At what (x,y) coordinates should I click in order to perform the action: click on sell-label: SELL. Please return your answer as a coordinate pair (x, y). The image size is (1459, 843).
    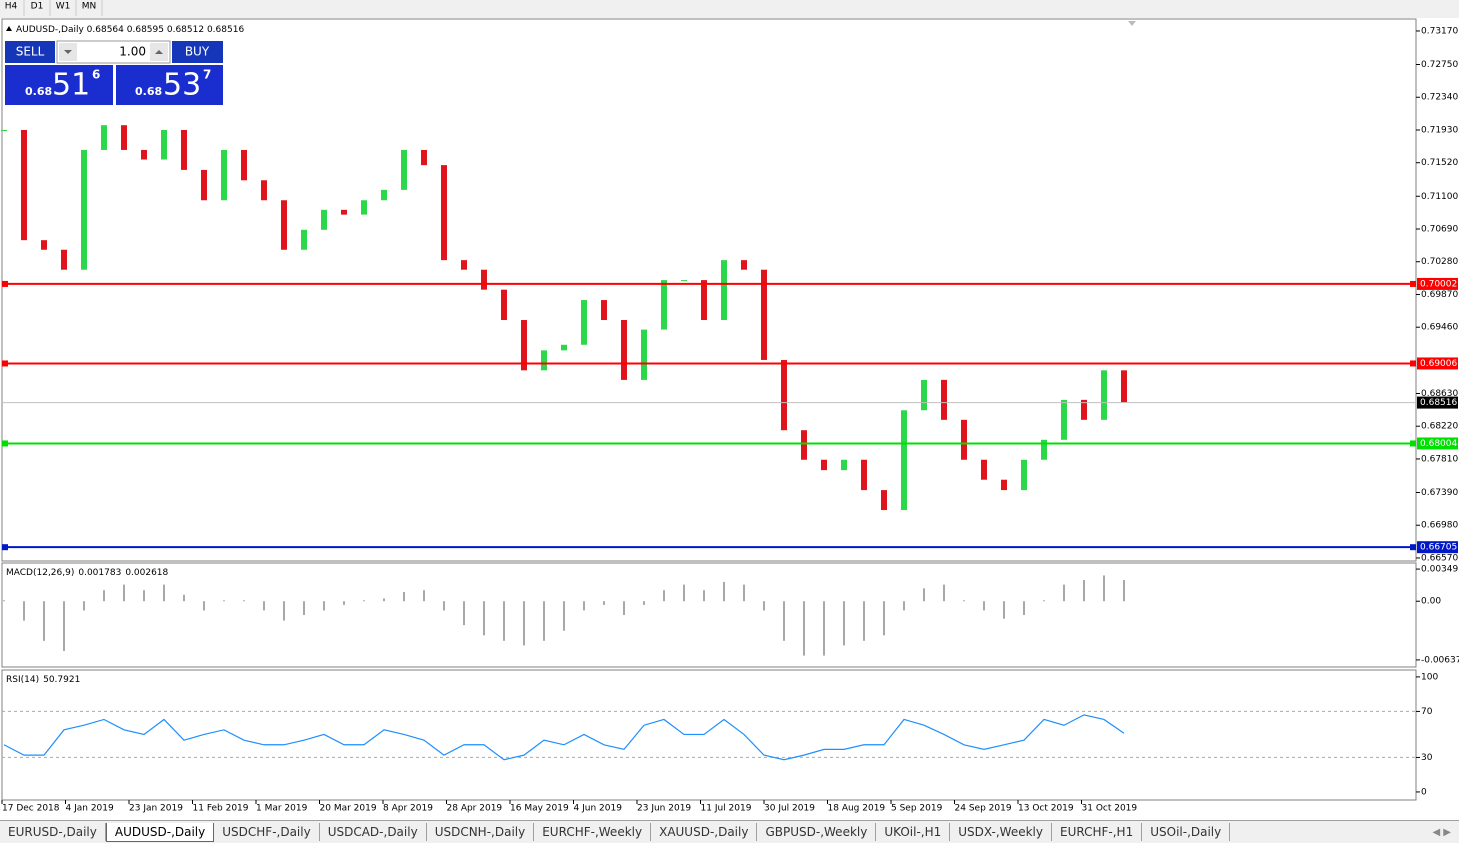
    Looking at the image, I should click on (30, 52).